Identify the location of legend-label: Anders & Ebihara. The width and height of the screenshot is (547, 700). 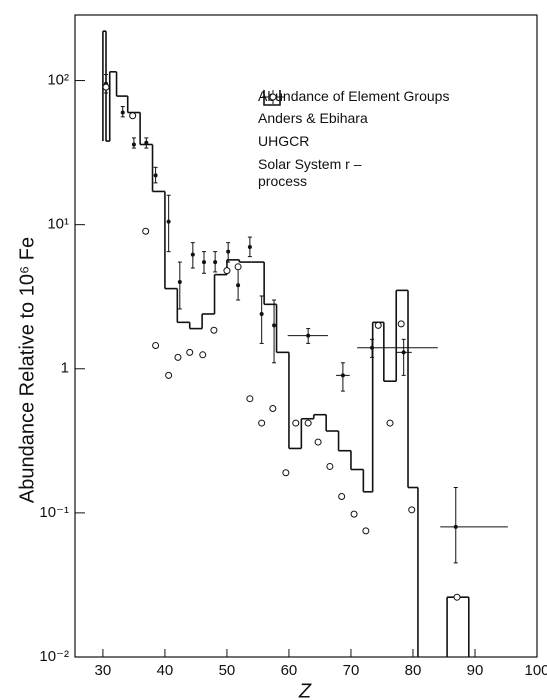
(313, 118).